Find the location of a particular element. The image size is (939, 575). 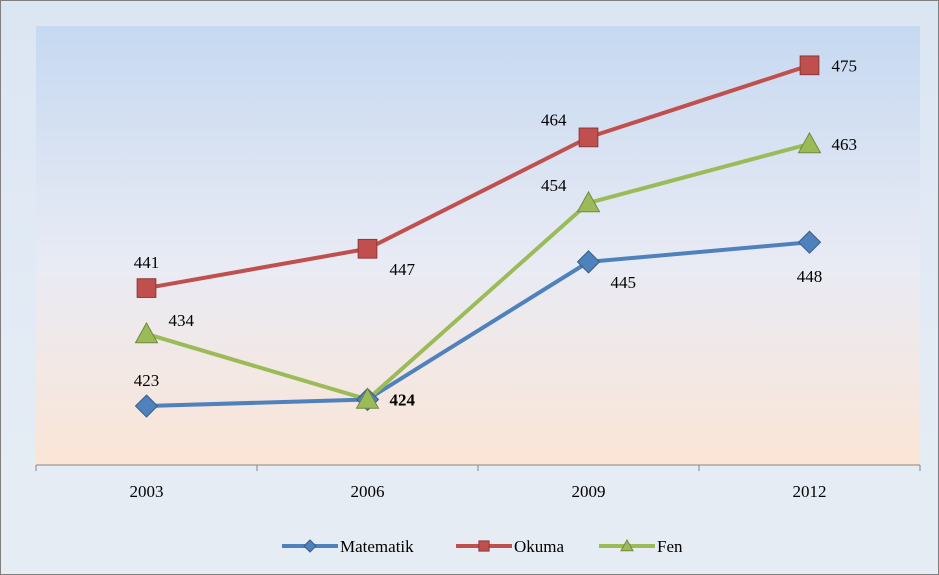

x-tick-label: 2006 is located at coordinates (368, 491).